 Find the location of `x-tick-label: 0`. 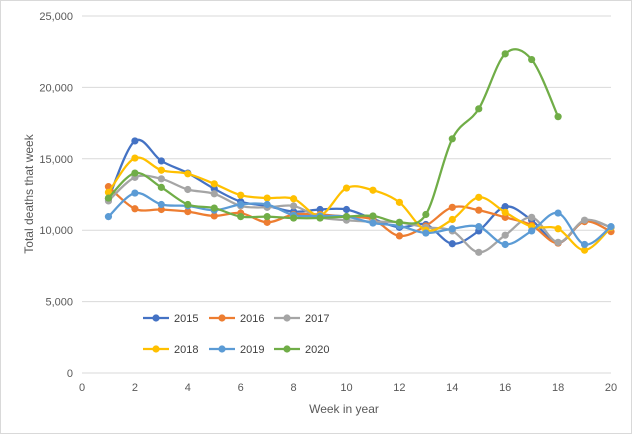

x-tick-label: 0 is located at coordinates (82, 388).